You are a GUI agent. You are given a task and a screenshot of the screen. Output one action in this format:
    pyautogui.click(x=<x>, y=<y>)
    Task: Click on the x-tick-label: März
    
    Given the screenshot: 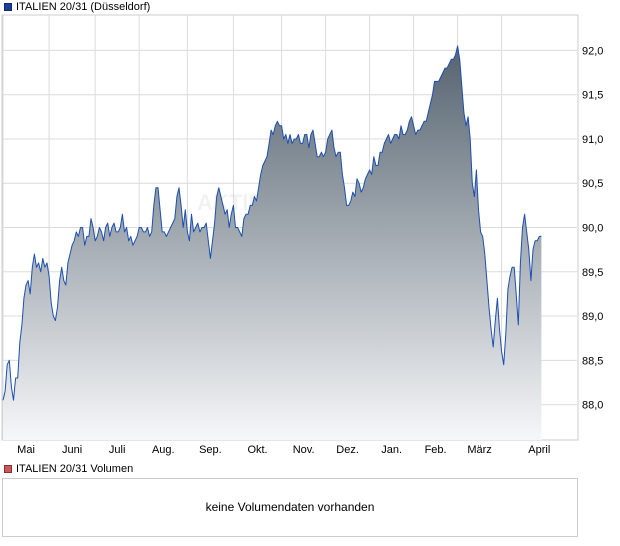 What is the action you would take?
    pyautogui.click(x=479, y=450)
    